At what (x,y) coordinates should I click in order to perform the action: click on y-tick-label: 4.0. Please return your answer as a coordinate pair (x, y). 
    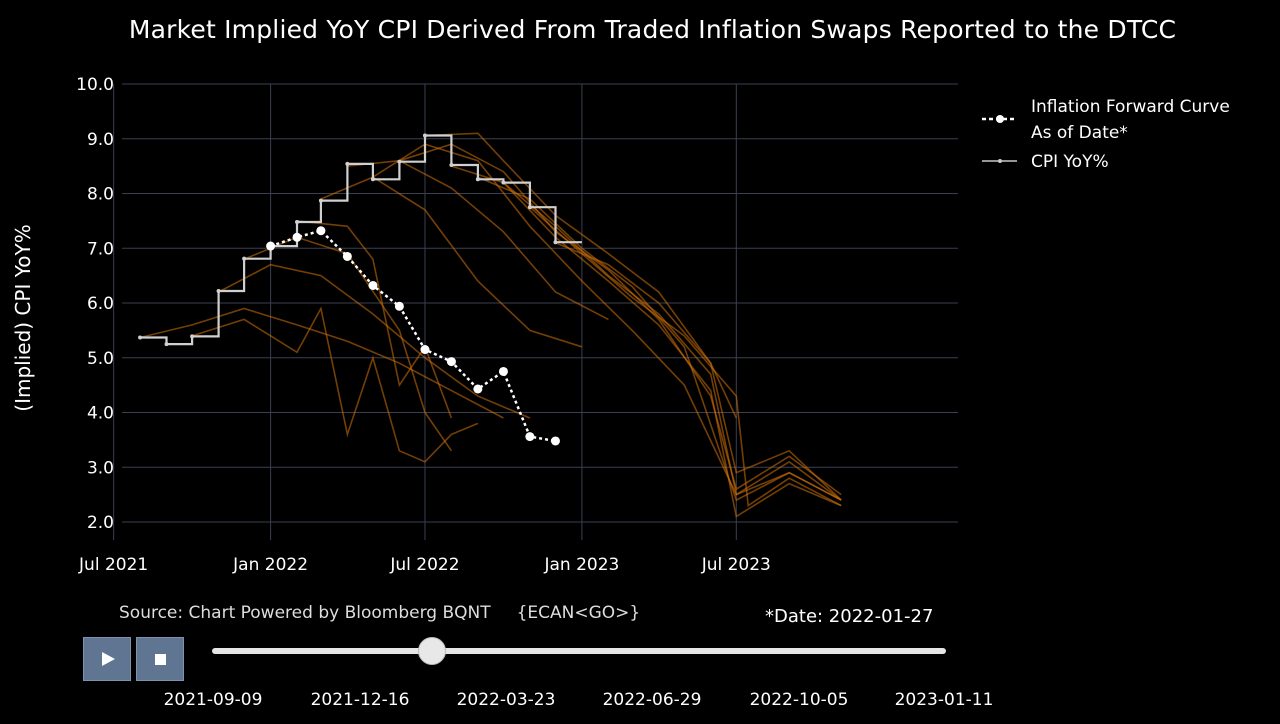
    Looking at the image, I should click on (100, 414).